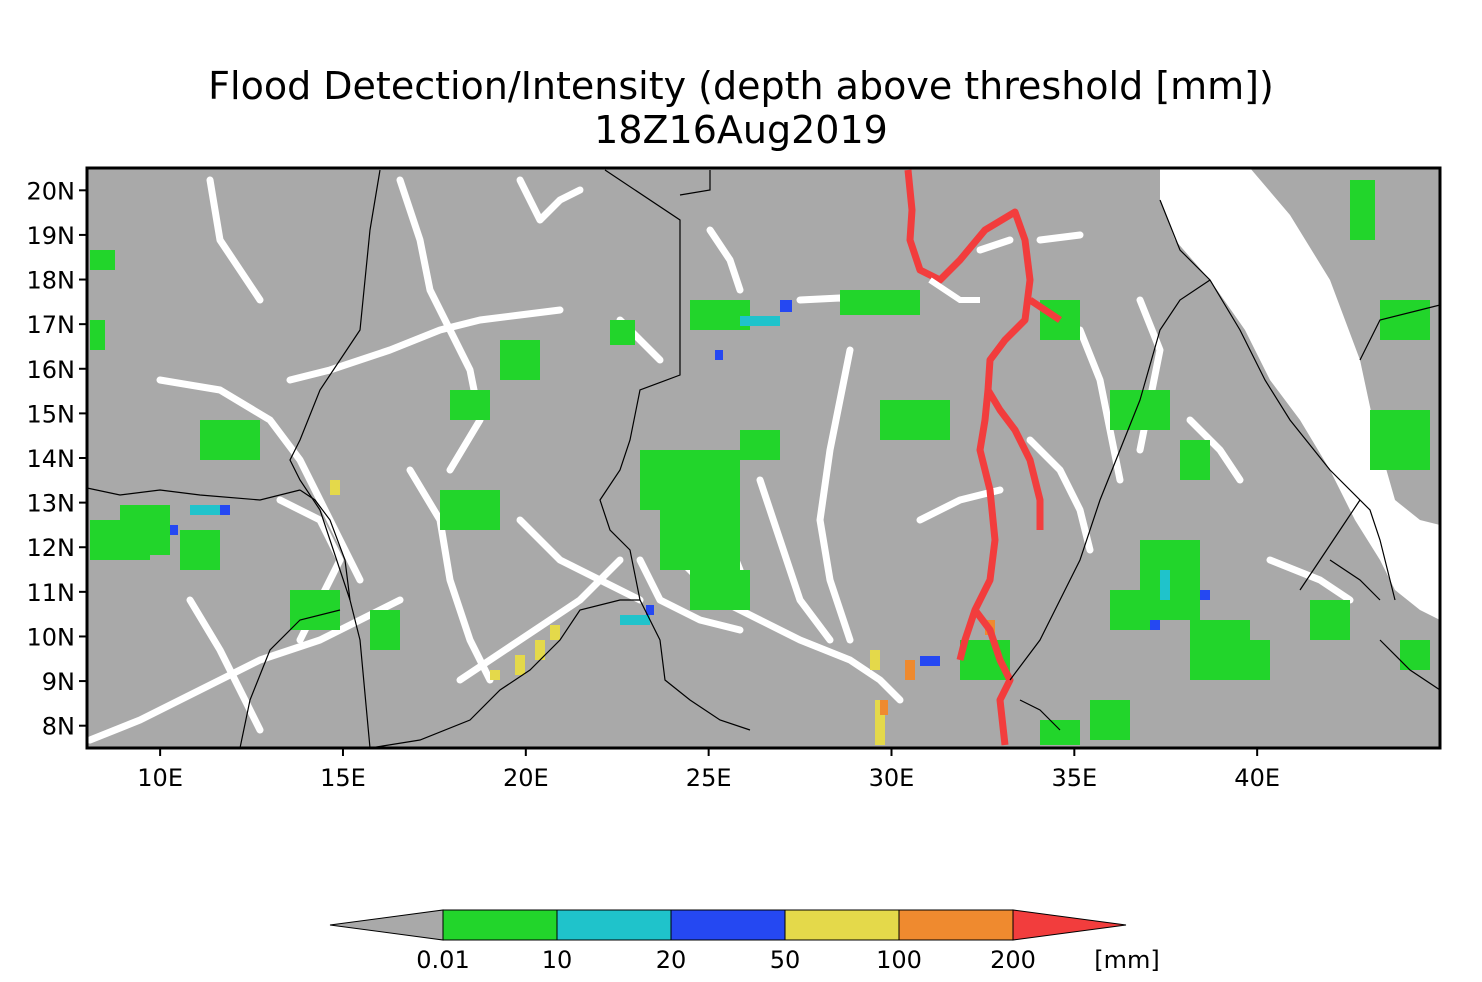 The image size is (1482, 982). Describe the element at coordinates (1126, 960) in the screenshot. I see `colorbar-unit: [mm]` at that location.